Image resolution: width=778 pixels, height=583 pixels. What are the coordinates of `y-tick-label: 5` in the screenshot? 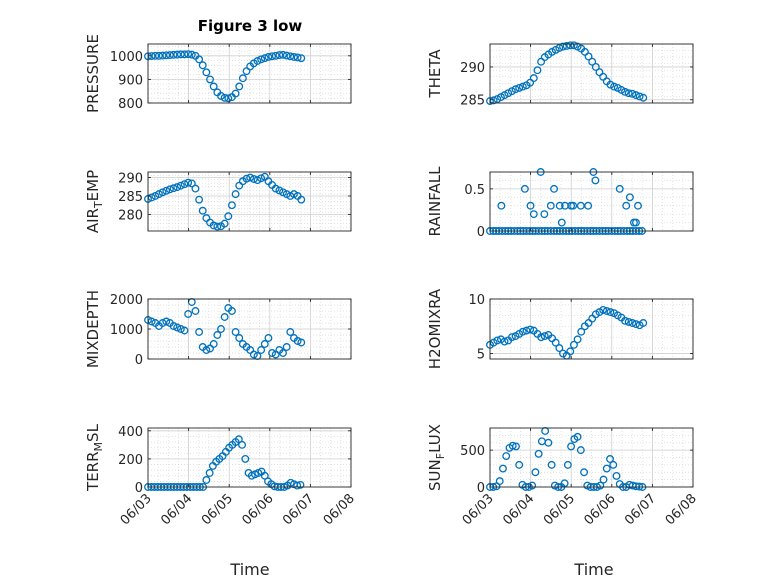 It's located at (481, 355).